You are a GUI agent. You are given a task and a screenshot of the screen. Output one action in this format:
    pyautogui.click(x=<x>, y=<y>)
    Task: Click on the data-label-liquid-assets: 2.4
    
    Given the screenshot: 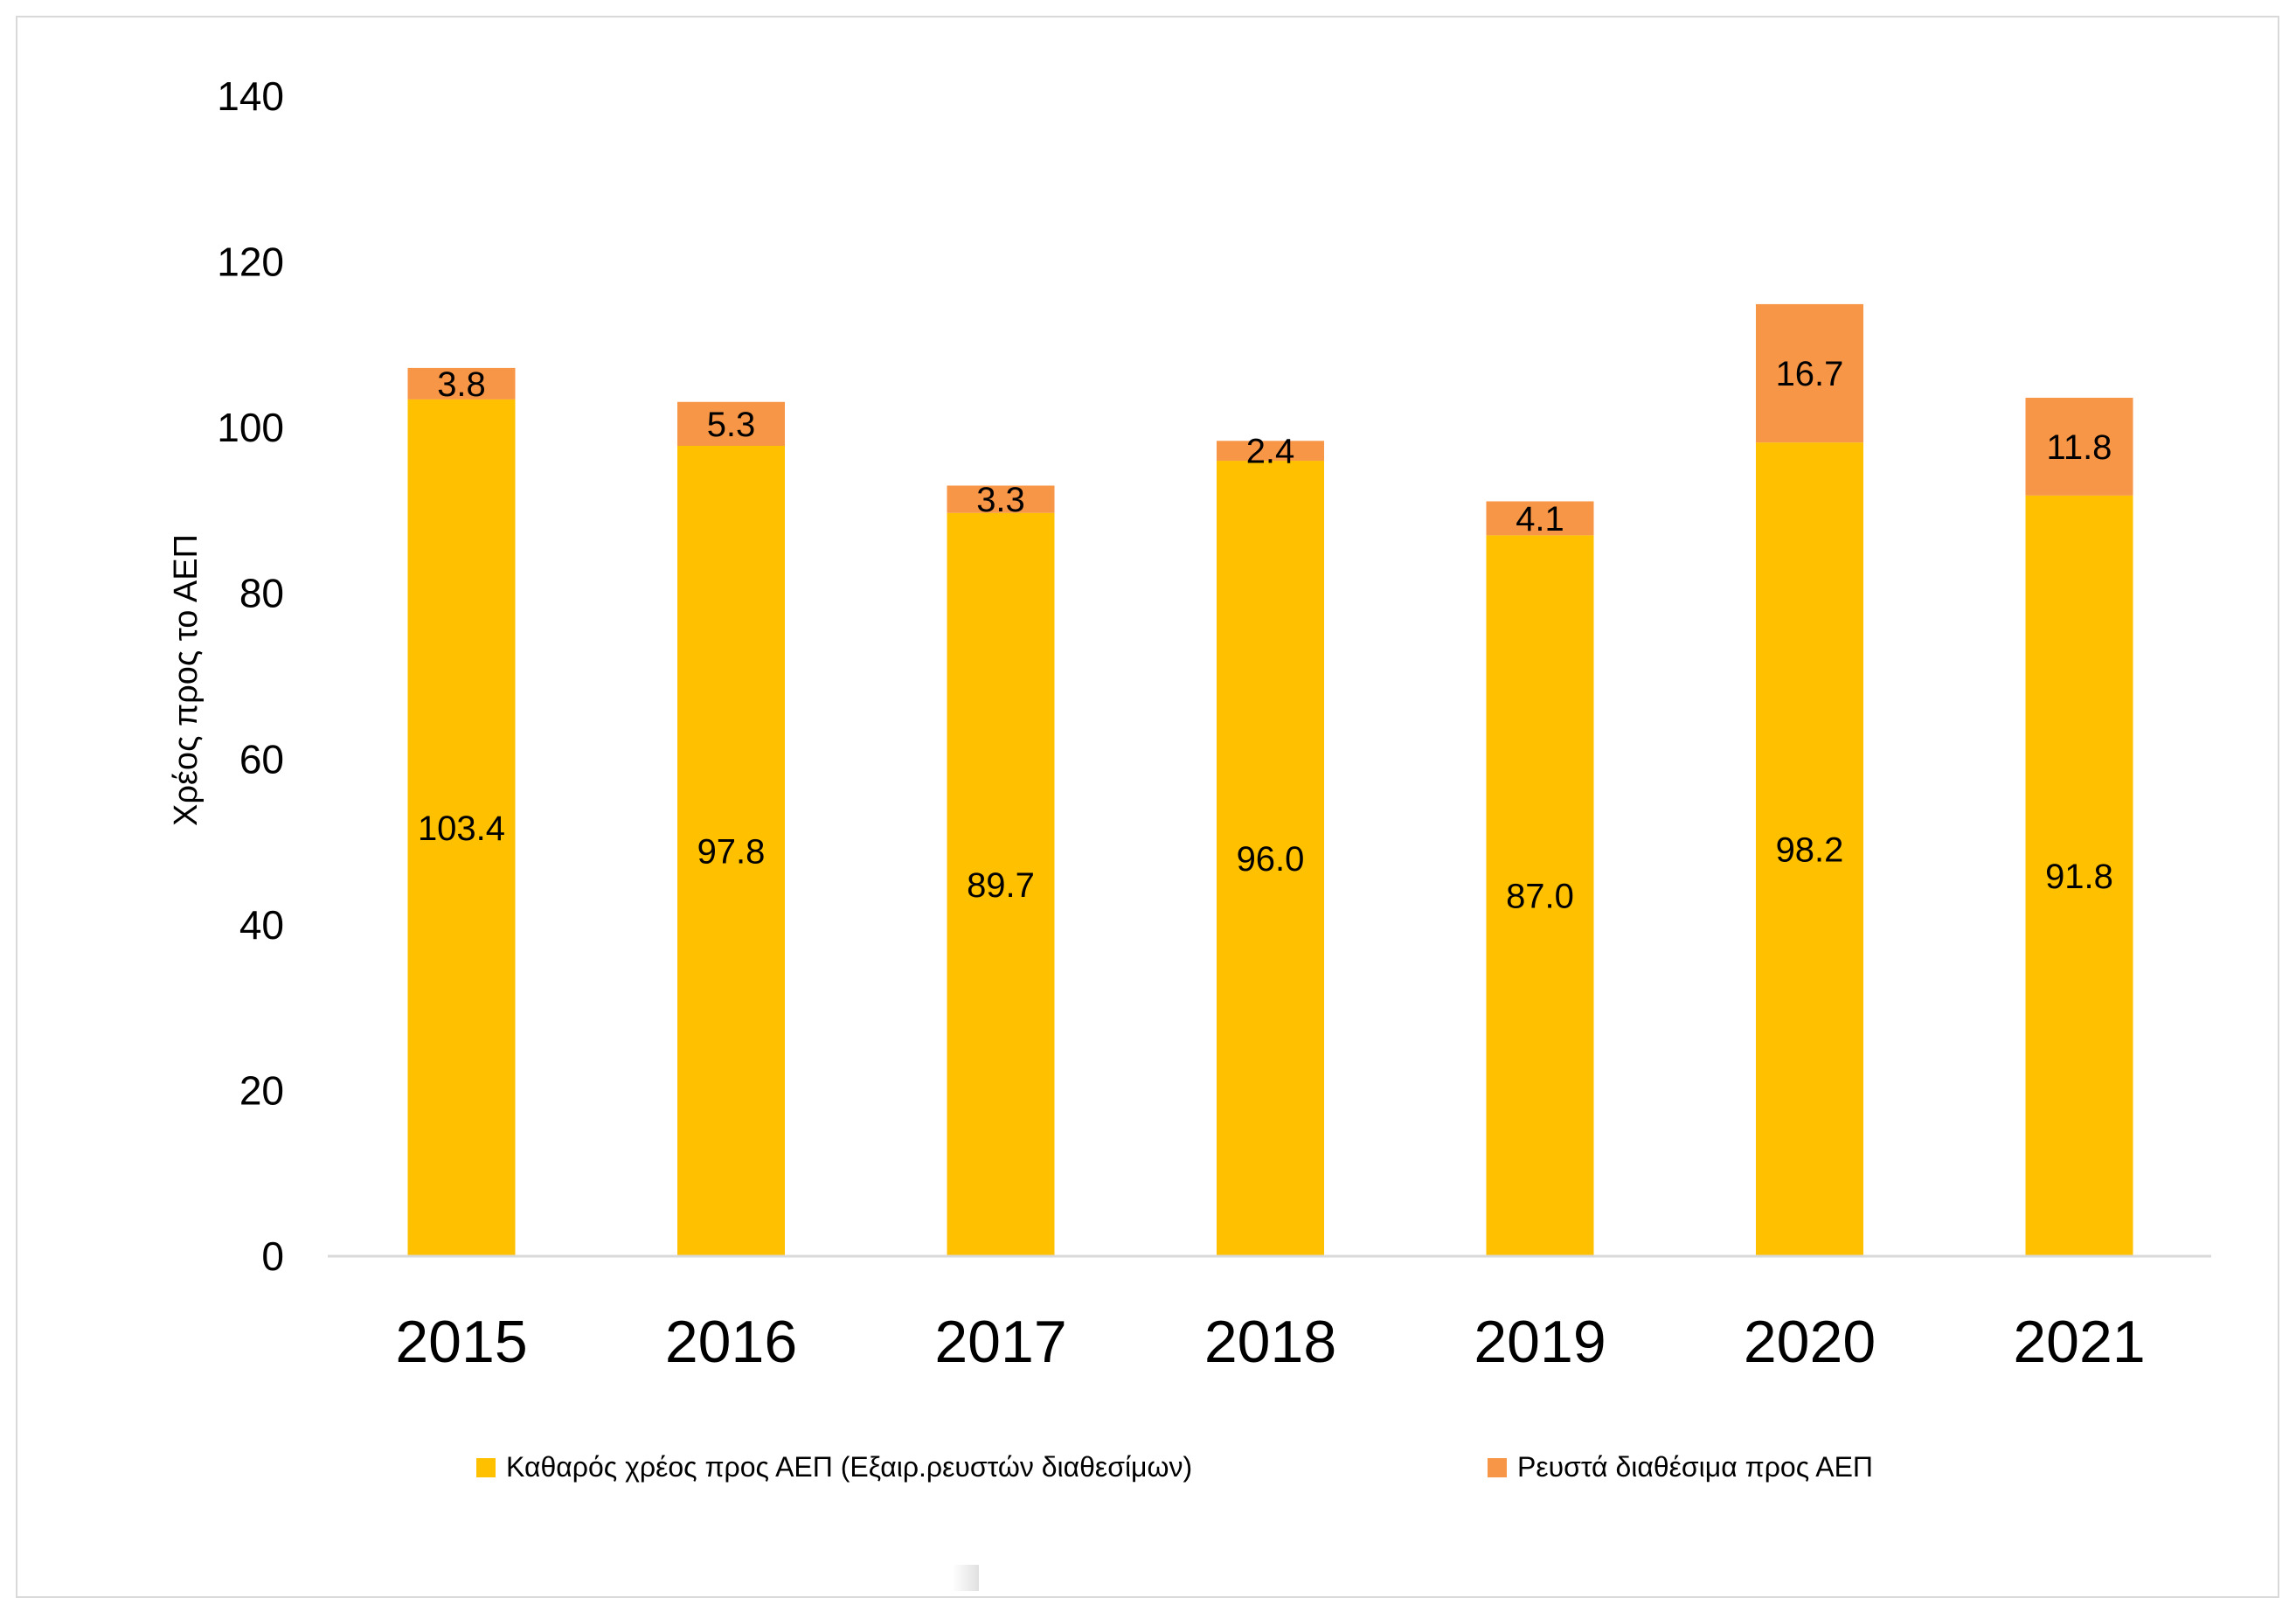 What is the action you would take?
    pyautogui.click(x=1270, y=452)
    